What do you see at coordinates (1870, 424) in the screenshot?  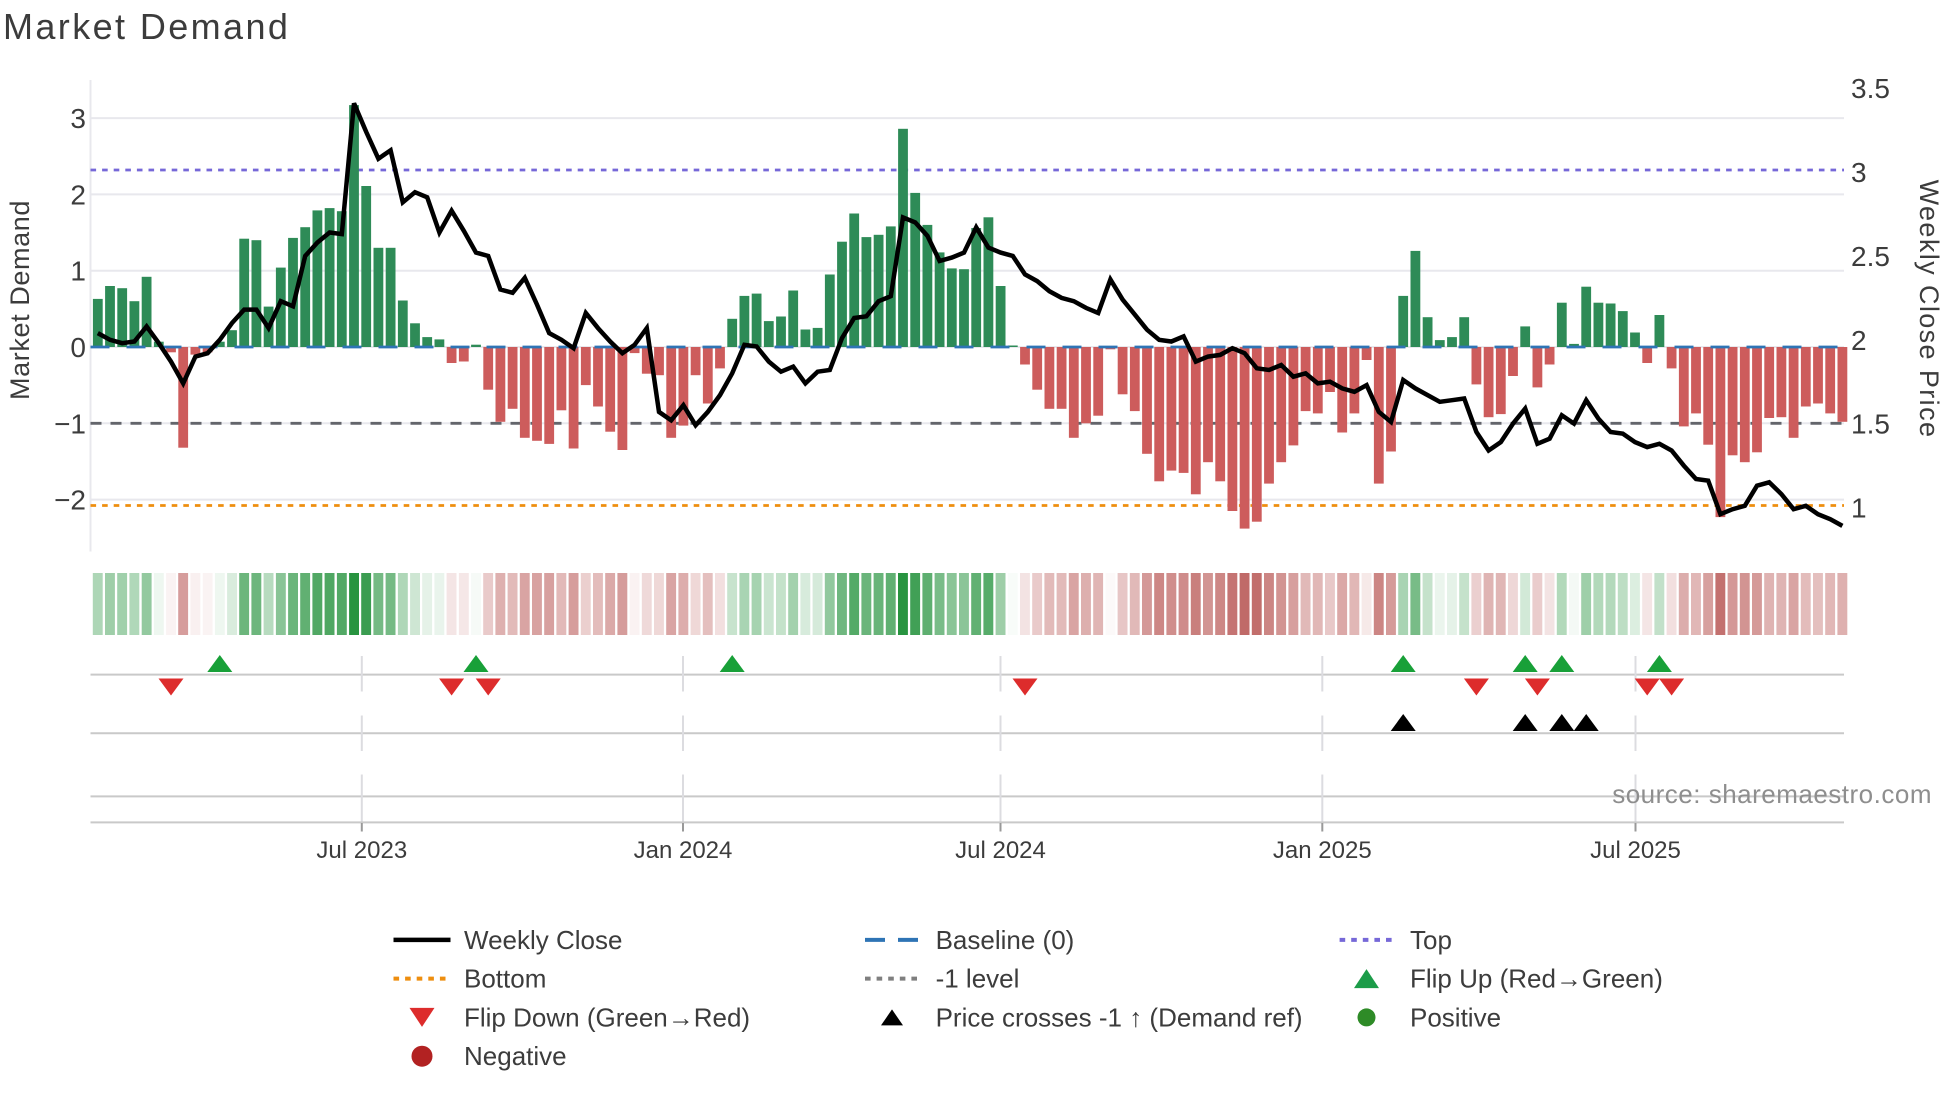 I see `svg-text: 1.5` at bounding box center [1870, 424].